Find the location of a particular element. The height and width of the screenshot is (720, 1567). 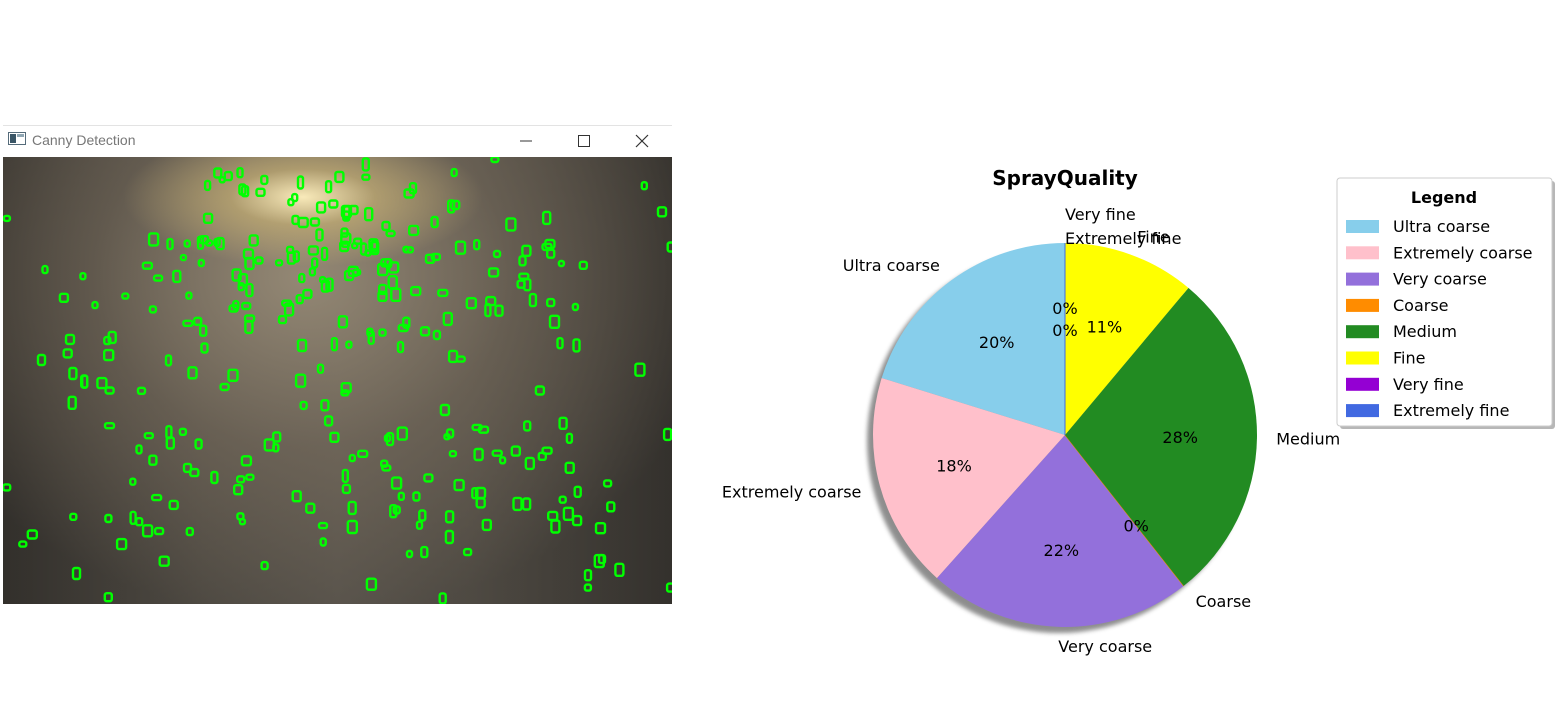

legend-entry-label: Extremely fine is located at coordinates (1451, 410).